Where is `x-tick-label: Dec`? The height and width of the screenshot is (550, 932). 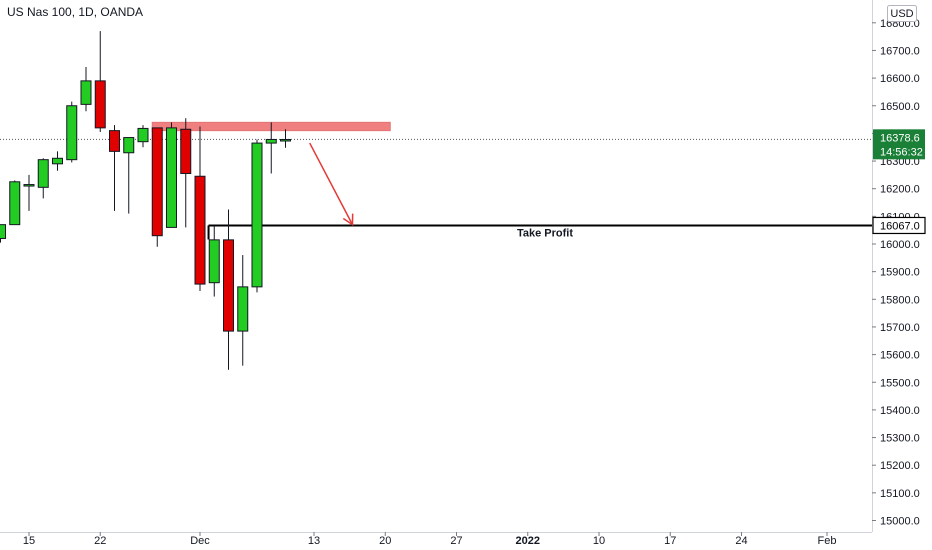
x-tick-label: Dec is located at coordinates (200, 541).